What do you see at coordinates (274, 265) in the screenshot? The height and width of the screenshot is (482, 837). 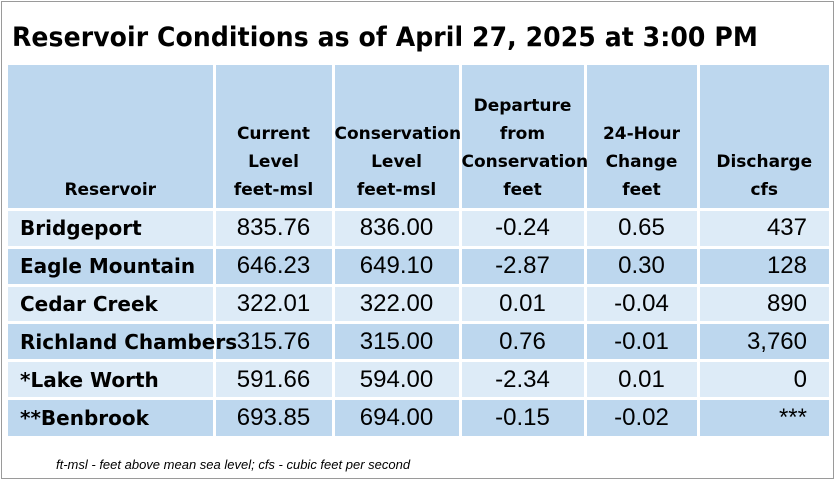 I see `current-level-cell: 646.23` at bounding box center [274, 265].